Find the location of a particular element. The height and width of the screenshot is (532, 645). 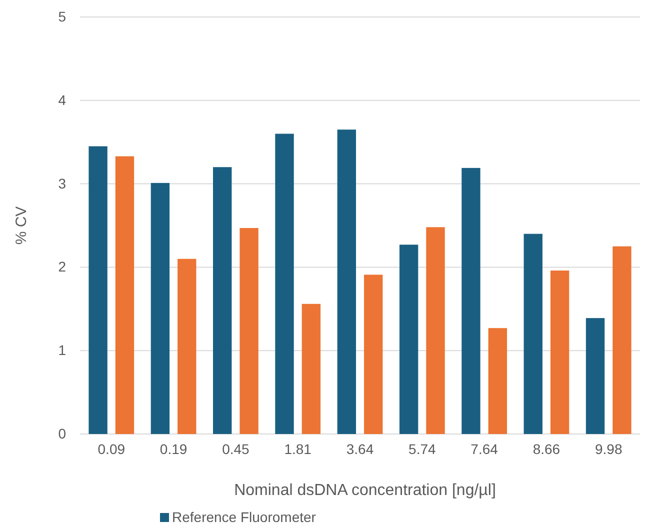

legend-label: Reference Fluorometer is located at coordinates (244, 517).